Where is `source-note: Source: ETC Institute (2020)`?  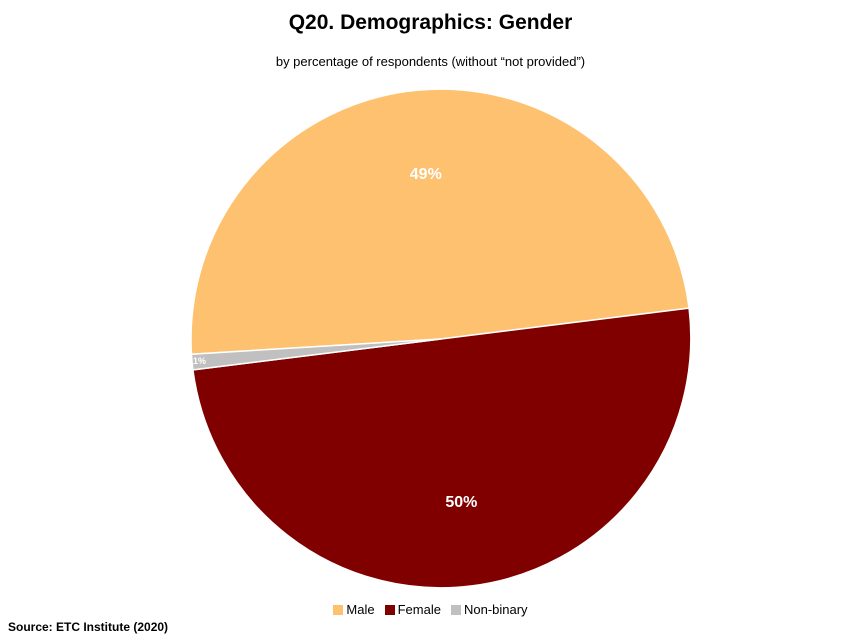 source-note: Source: ETC Institute (2020) is located at coordinates (88, 627).